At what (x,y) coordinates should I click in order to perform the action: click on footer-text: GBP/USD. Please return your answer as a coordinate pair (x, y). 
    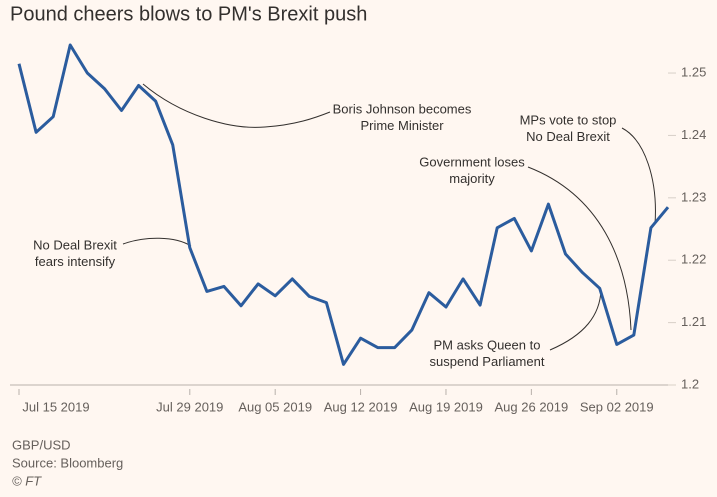
    Looking at the image, I should click on (41, 444).